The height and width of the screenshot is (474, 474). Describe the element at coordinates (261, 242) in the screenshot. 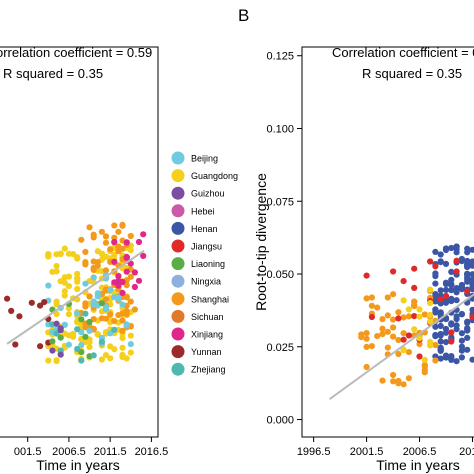

I see `panel-b-y-axis-label: Root-to-tip divergence` at that location.